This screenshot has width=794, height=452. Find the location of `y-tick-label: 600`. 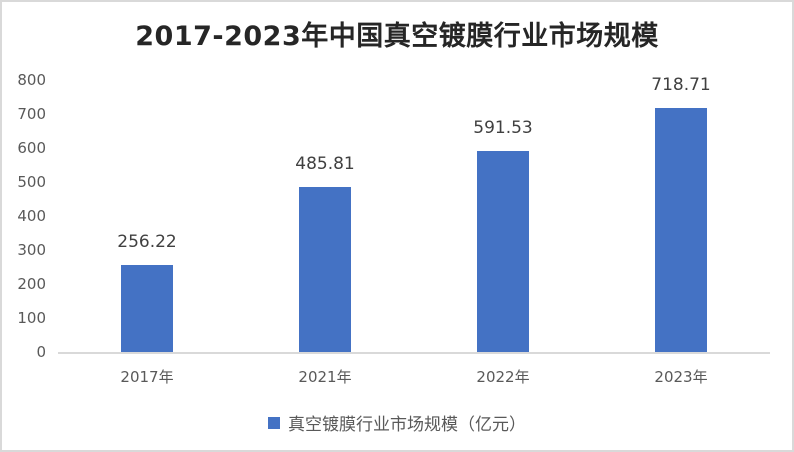

y-tick-label: 600 is located at coordinates (31, 148).